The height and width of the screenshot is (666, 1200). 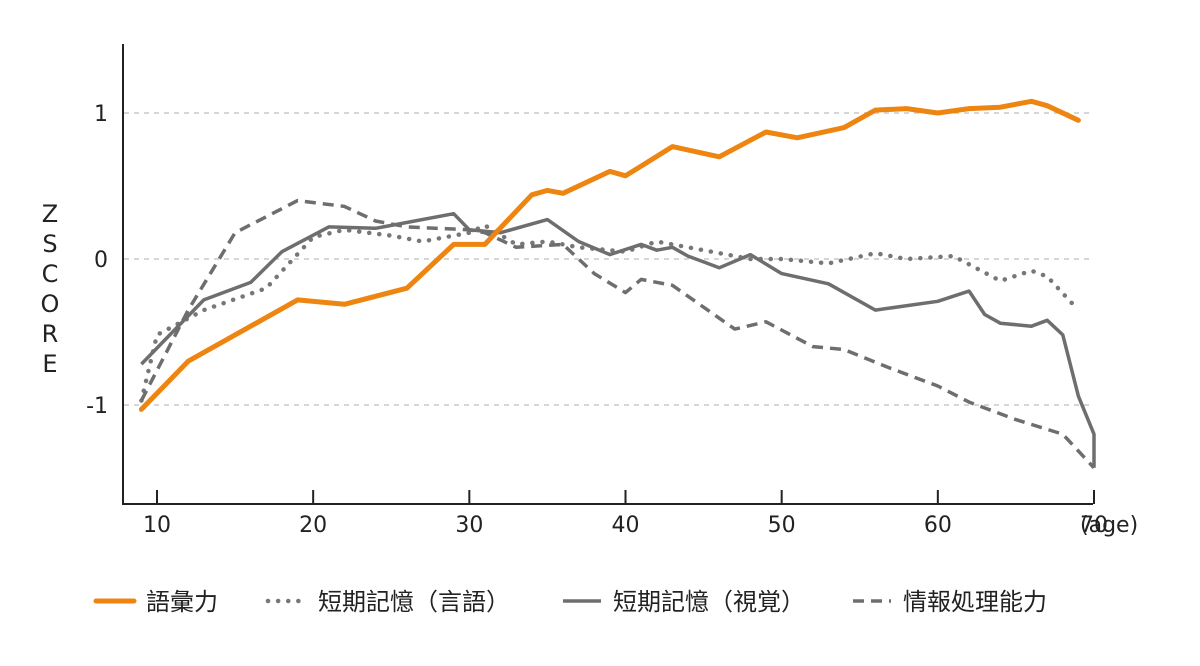 I want to click on x-tick-label: 60, so click(x=938, y=525).